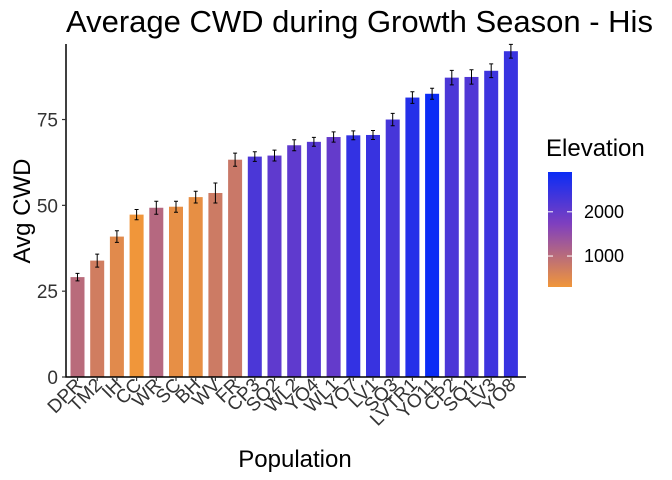  What do you see at coordinates (451, 227) in the screenshot?
I see `bar-cp2` at bounding box center [451, 227].